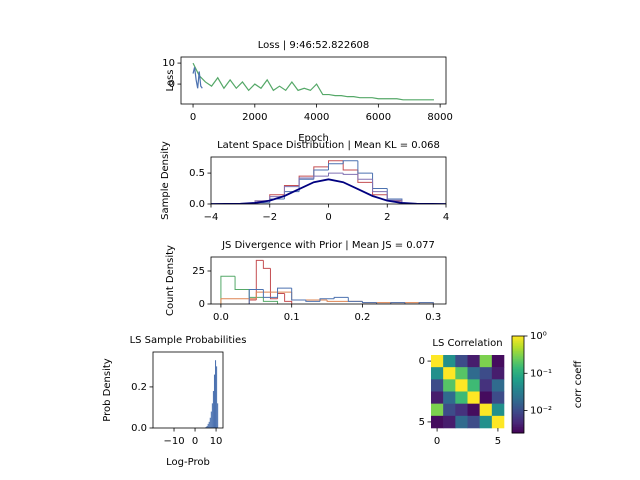  I want to click on plot-area, so click(212, 394).